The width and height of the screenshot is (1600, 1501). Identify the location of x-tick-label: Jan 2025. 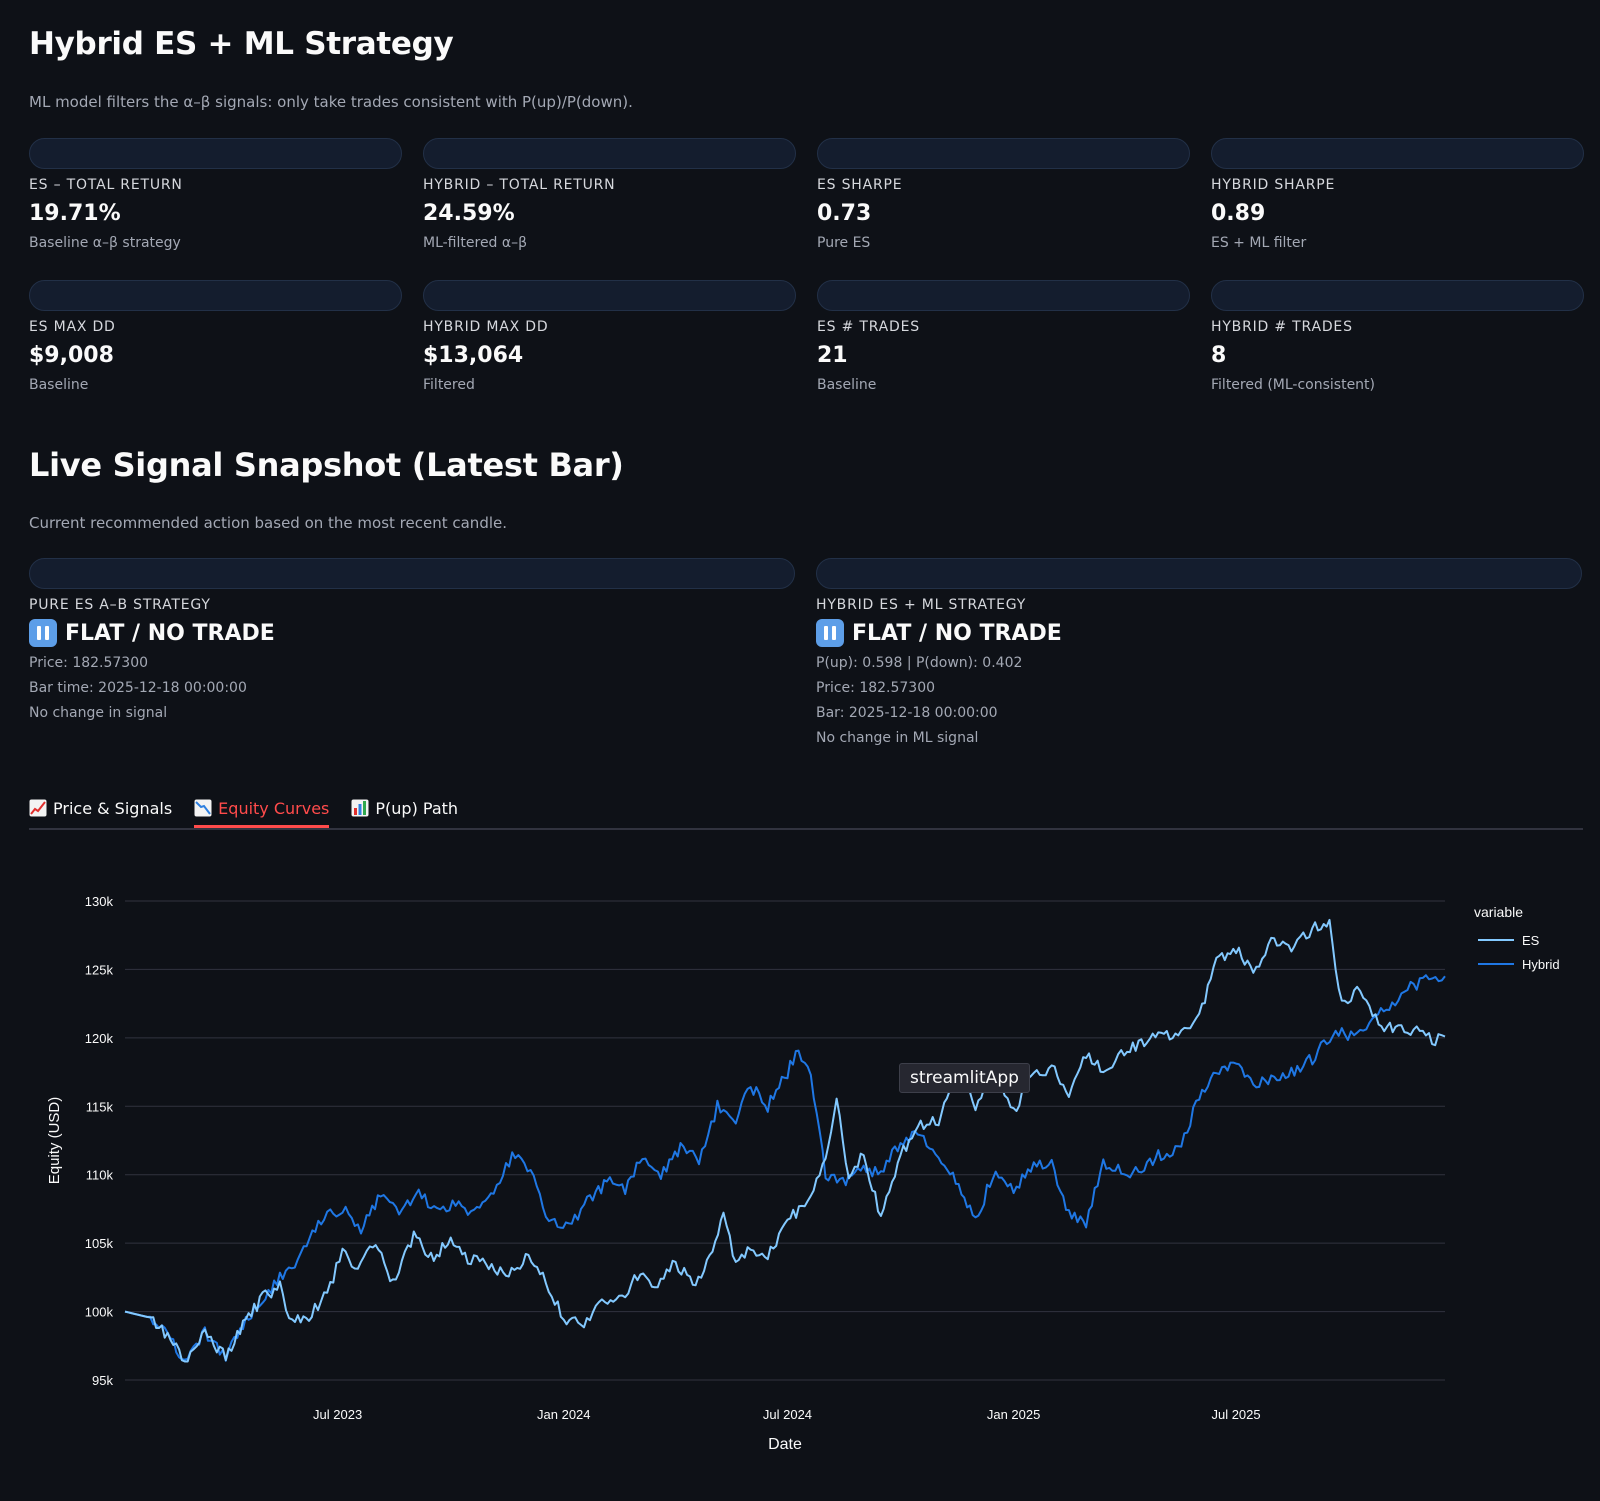
(1014, 1414).